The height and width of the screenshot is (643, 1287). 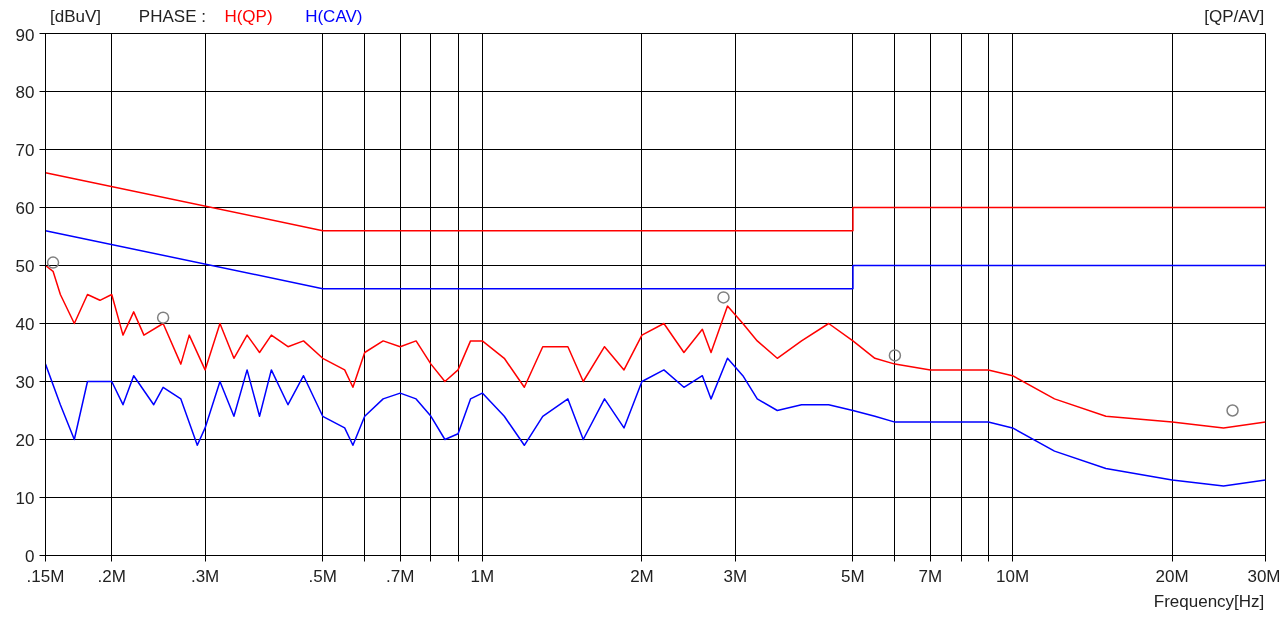 What do you see at coordinates (930, 576) in the screenshot?
I see `x-tick-label: 7M` at bounding box center [930, 576].